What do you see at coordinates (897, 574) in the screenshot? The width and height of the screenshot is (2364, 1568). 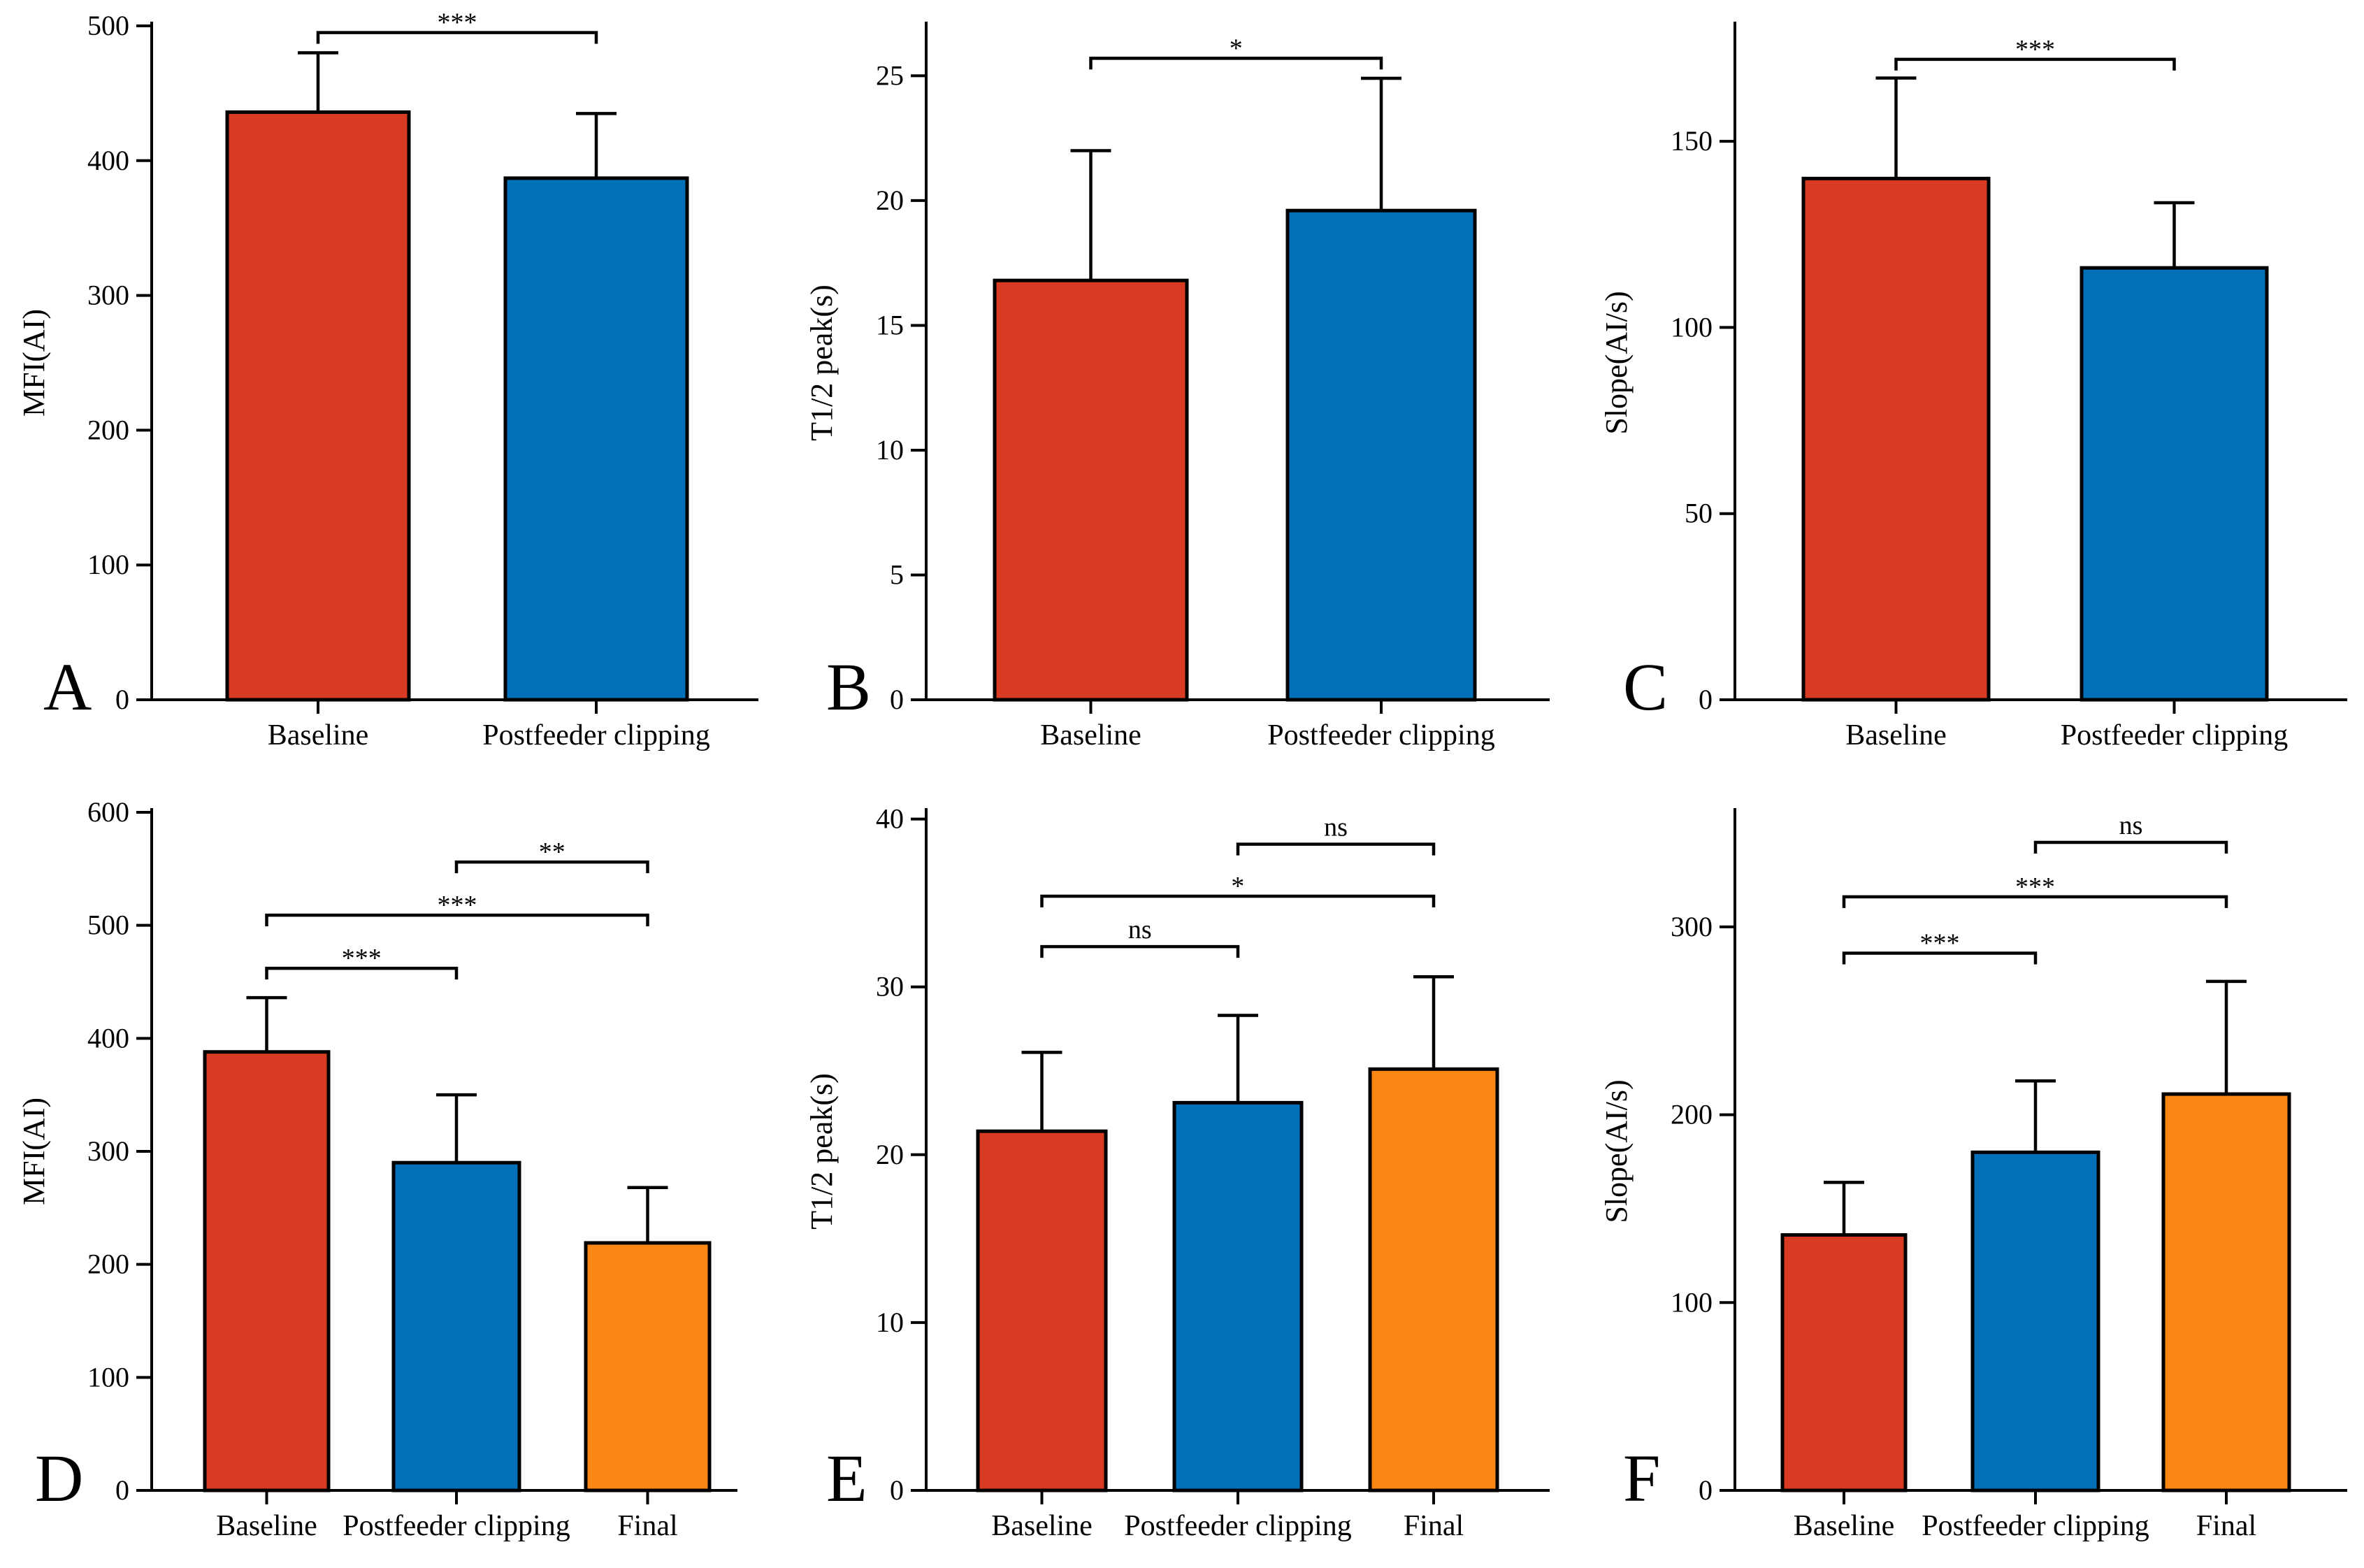 I see `y-tick-label: 5` at bounding box center [897, 574].